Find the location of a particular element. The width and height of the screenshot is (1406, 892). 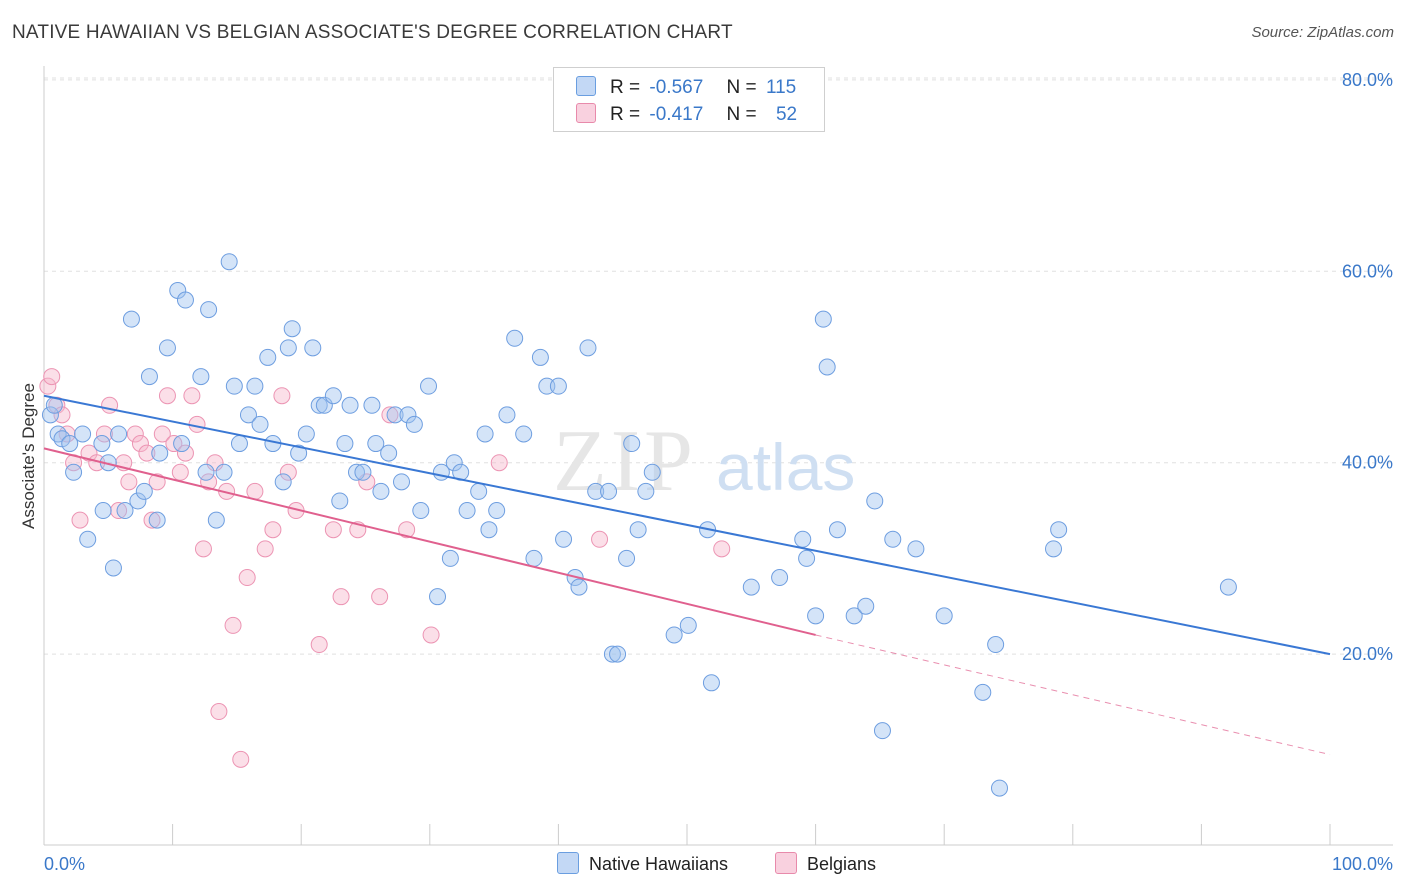

legend-r-value: -0.567 is located at coordinates (676, 87).